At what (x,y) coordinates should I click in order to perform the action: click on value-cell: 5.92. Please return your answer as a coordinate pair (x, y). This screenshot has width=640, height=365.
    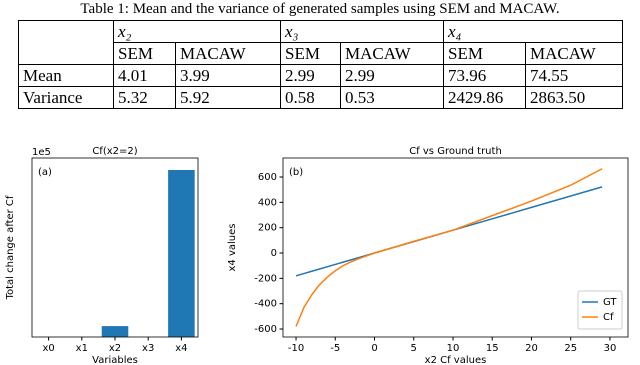
    Looking at the image, I should click on (228, 97).